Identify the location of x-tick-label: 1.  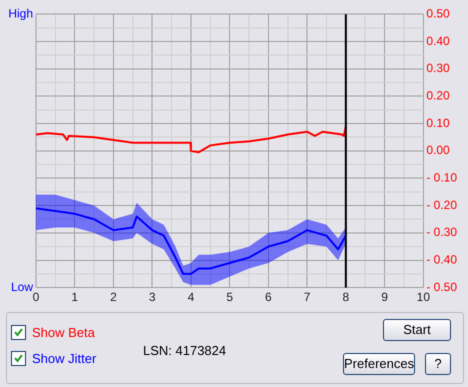
(74, 297).